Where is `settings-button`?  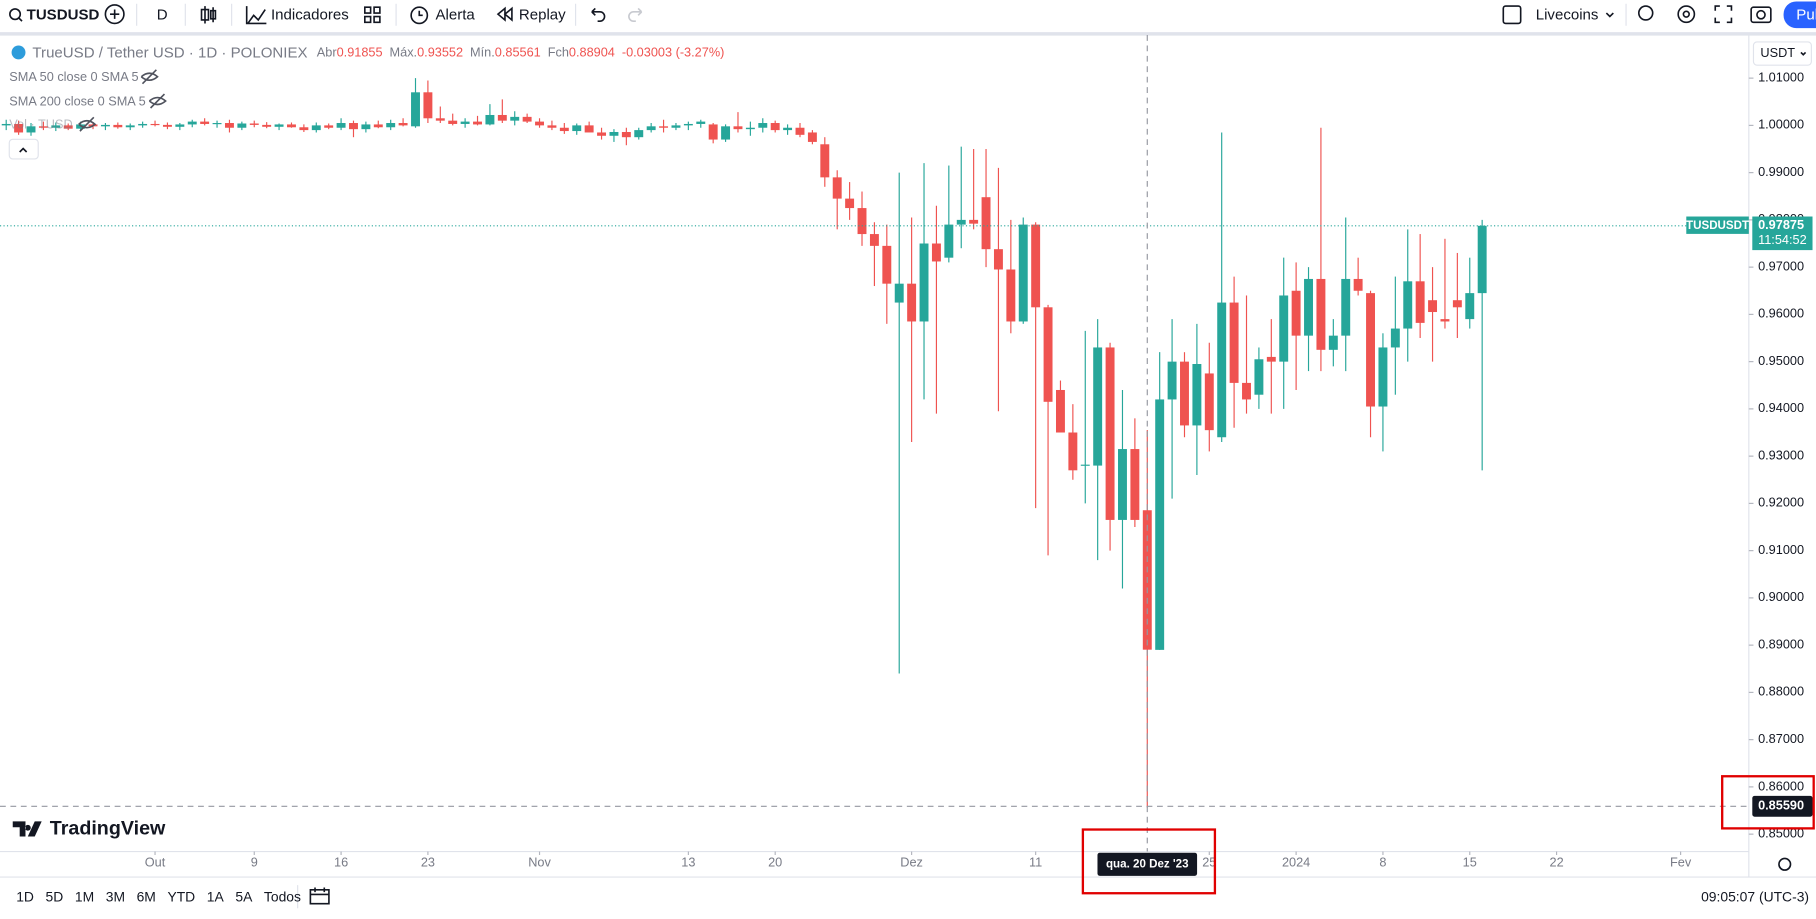
settings-button is located at coordinates (1686, 14).